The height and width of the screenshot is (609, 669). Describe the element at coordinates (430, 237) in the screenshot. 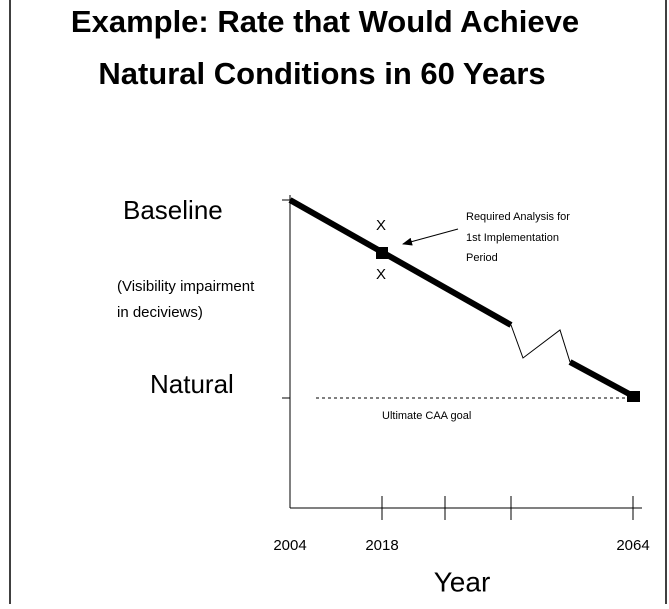

I see `arrow` at that location.